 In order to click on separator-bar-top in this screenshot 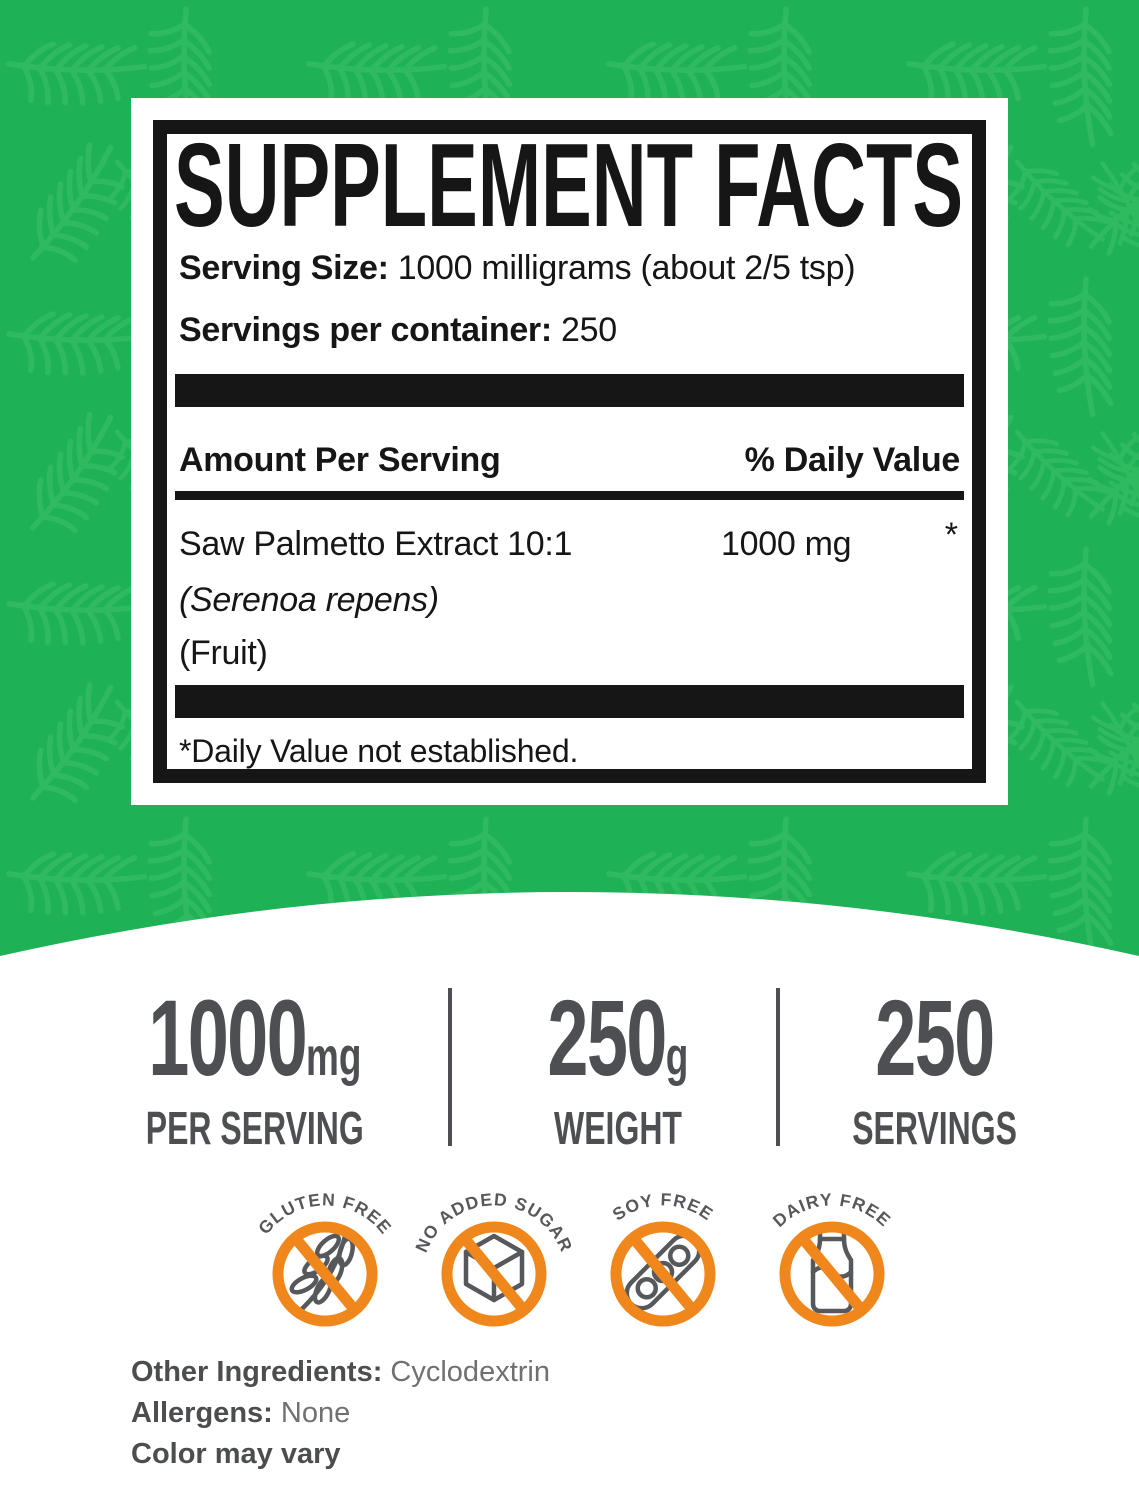, I will do `click(569, 390)`.